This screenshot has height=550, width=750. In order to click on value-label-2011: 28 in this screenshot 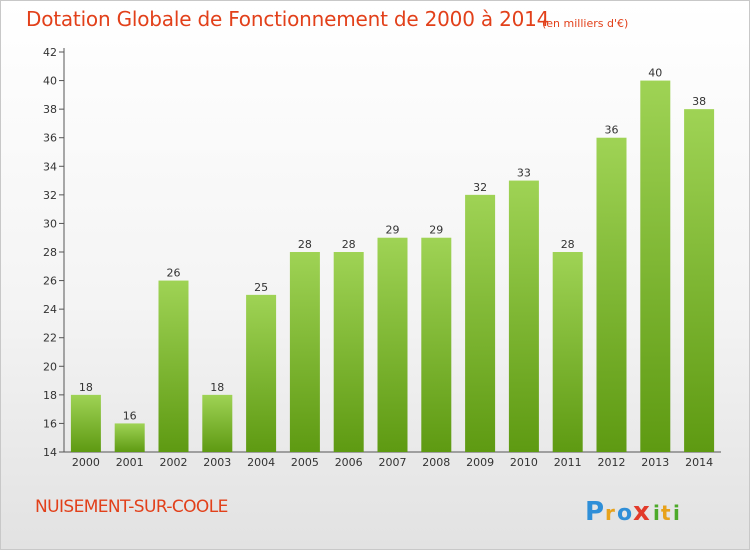, I will do `click(568, 244)`.